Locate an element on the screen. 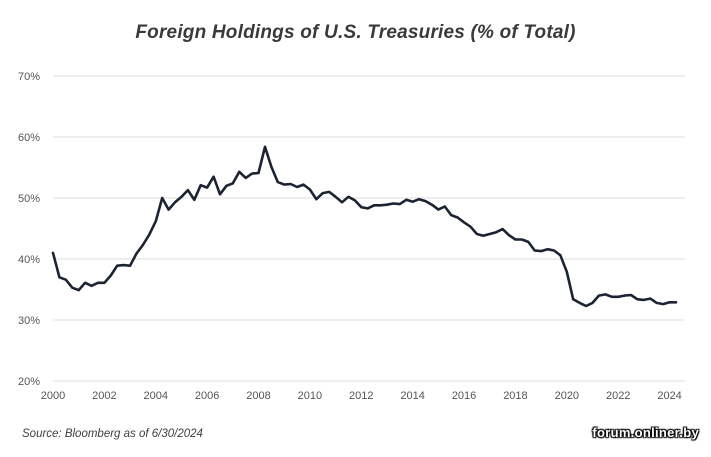 This screenshot has width=711, height=457. x-tick-label: 2000 is located at coordinates (53, 396).